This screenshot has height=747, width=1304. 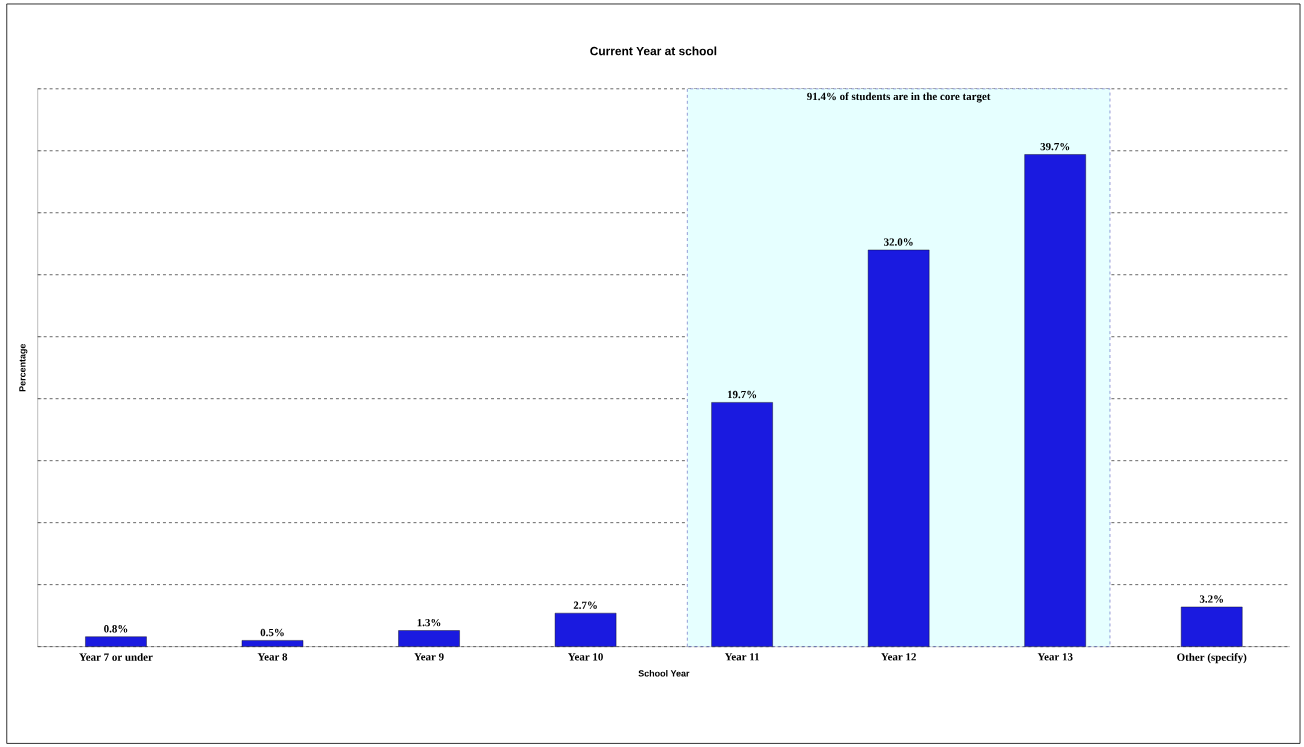 What do you see at coordinates (585, 605) in the screenshot?
I see `data-label: 2.7%` at bounding box center [585, 605].